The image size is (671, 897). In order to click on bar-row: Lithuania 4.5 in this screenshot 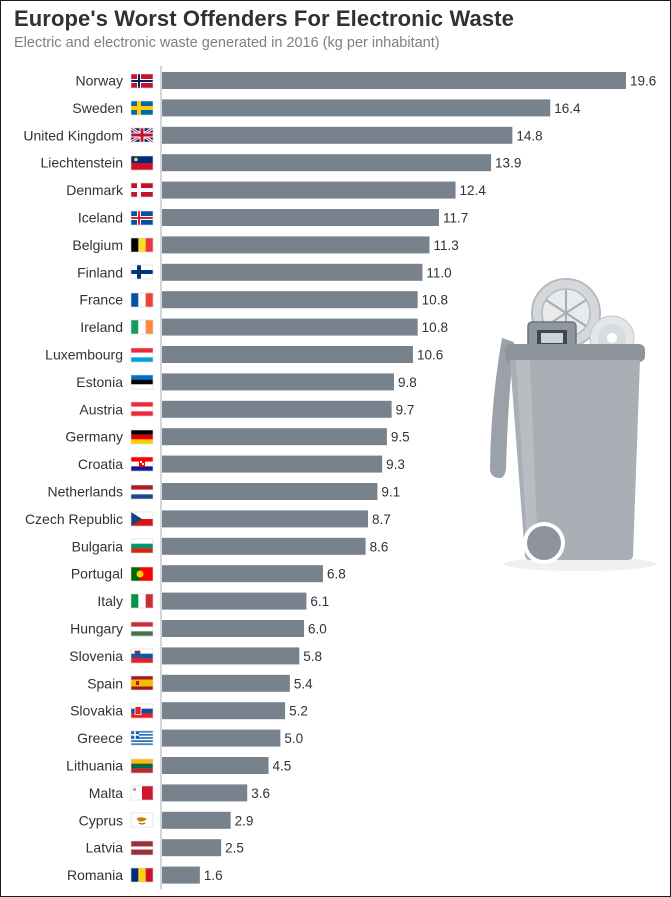, I will do `click(178, 765)`.